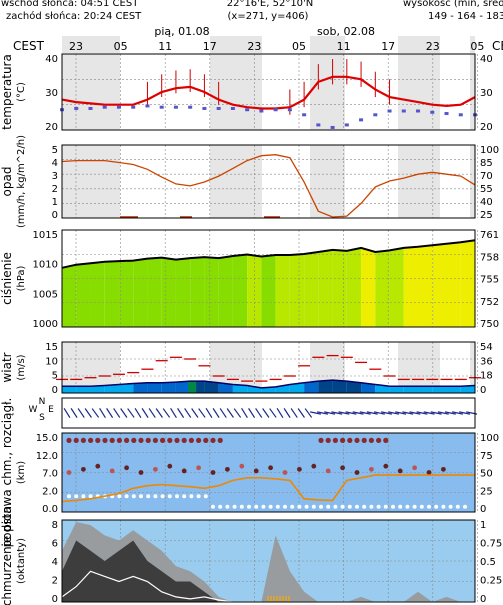 The width and height of the screenshot is (503, 605). What do you see at coordinates (7, 92) in the screenshot?
I see `temperature-ylabel: temperatura` at bounding box center [7, 92].